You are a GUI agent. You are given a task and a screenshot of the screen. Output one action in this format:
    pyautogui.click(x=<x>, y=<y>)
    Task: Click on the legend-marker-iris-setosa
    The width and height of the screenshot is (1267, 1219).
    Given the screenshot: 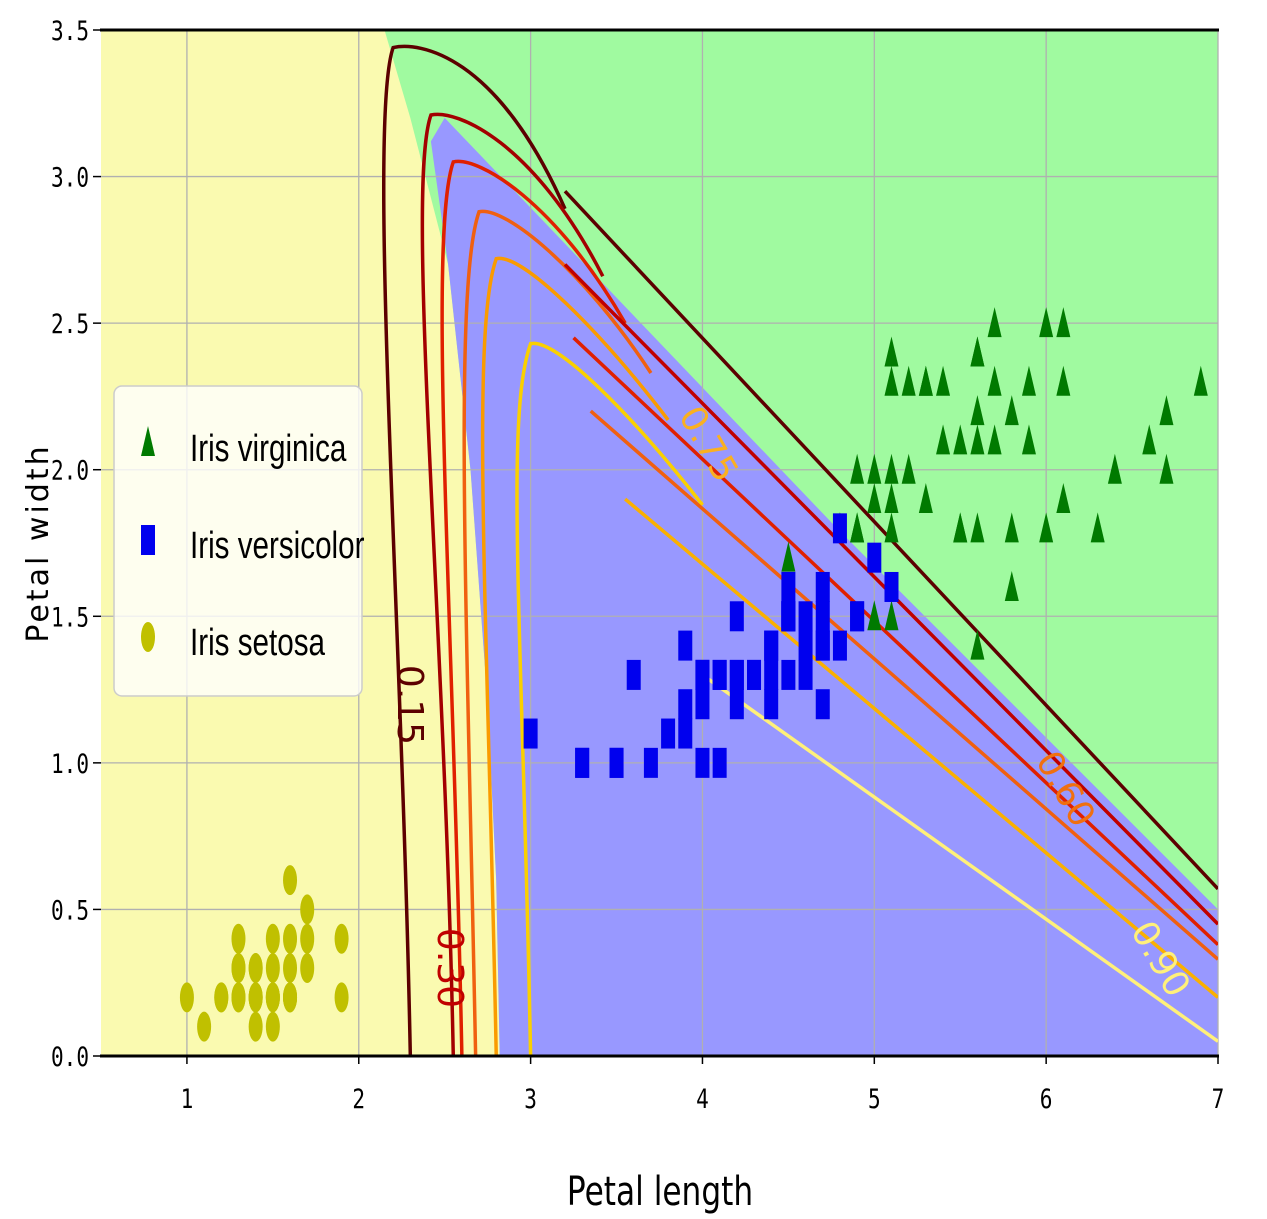 What is the action you would take?
    pyautogui.click(x=148, y=637)
    